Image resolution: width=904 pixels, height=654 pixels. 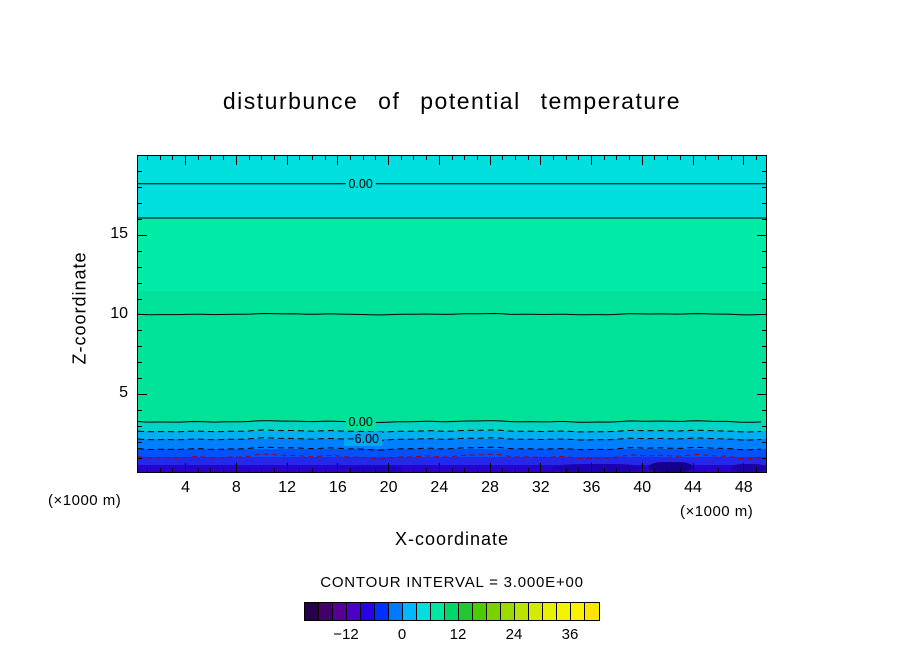 I want to click on colorbar-tick-label: 24, so click(x=514, y=634).